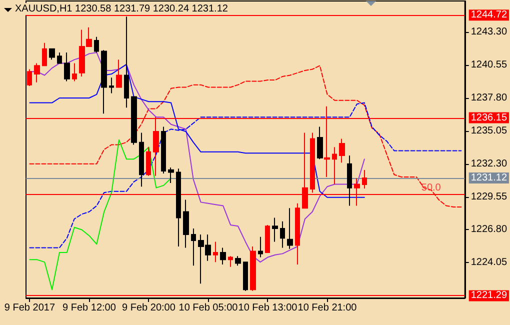 This screenshot has width=510, height=325. Describe the element at coordinates (489, 130) in the screenshot. I see `y-tick-label: 1235.05` at that location.